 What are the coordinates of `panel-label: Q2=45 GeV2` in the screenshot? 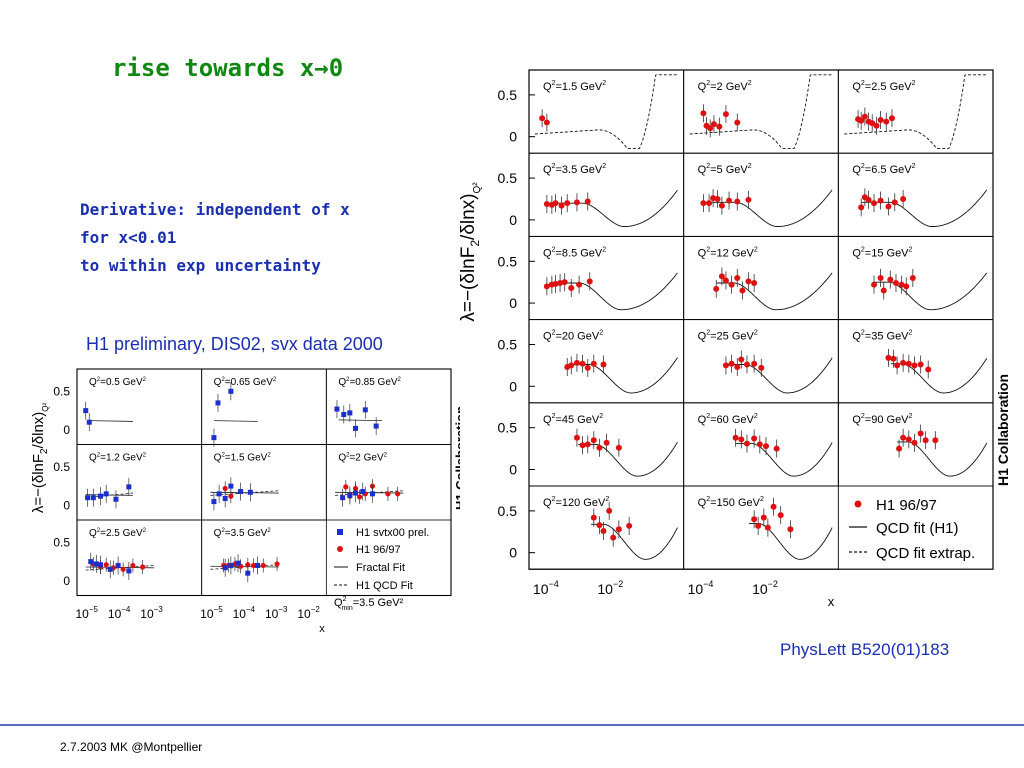 It's located at (573, 419).